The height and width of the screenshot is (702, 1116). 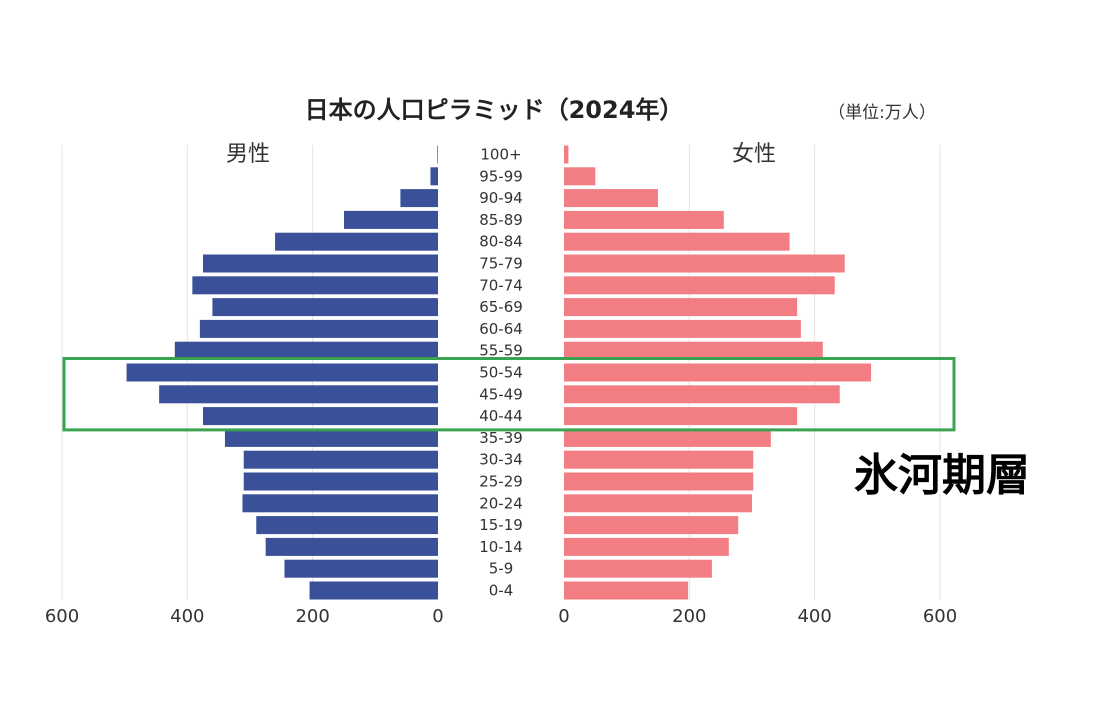 What do you see at coordinates (437, 616) in the screenshot?
I see `tick-left-0: 0` at bounding box center [437, 616].